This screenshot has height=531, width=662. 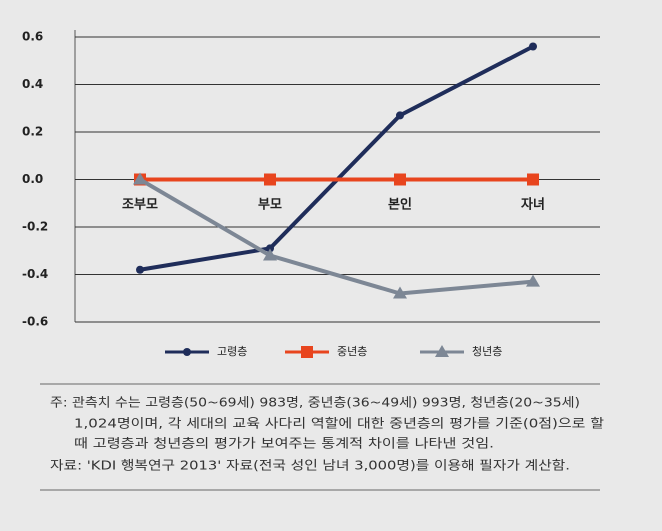 What do you see at coordinates (35, 227) in the screenshot?
I see `y-tick-label: -0.2` at bounding box center [35, 227].